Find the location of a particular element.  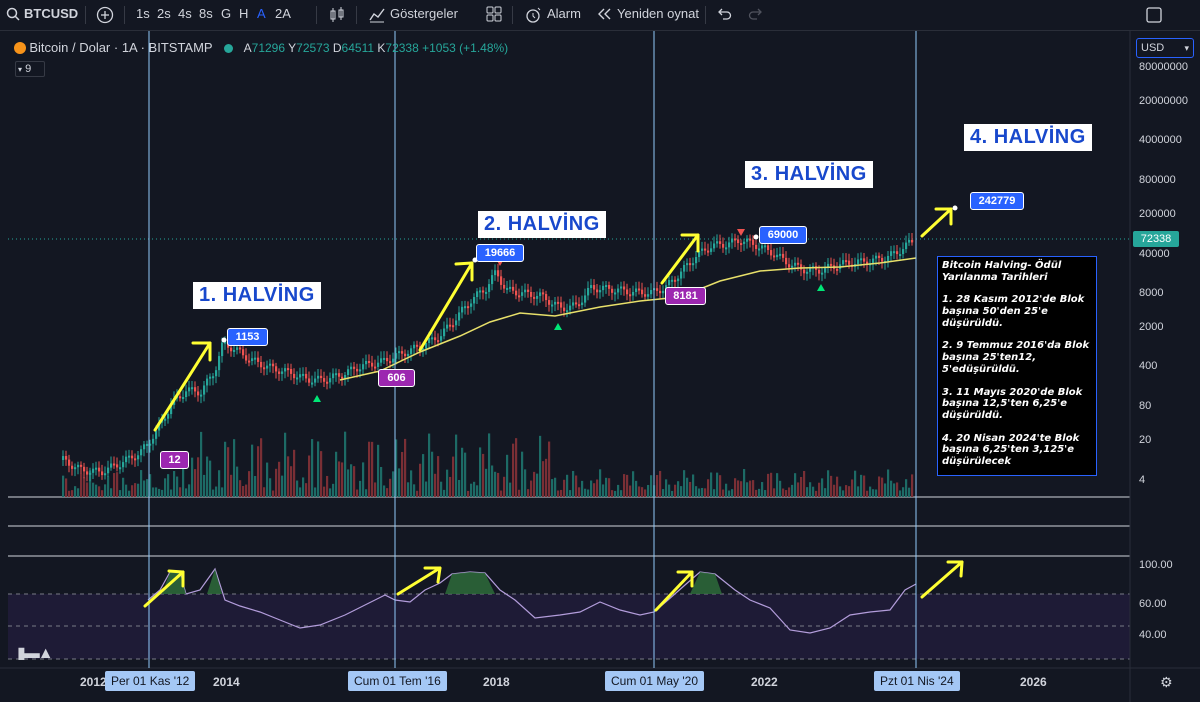

symbol-search: BTCUSD is located at coordinates (51, 13).